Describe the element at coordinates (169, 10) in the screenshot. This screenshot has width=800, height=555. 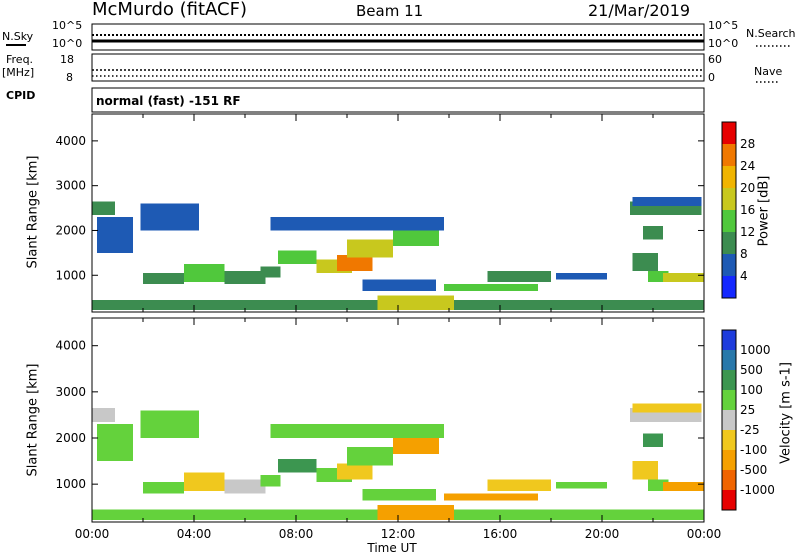
I see `station-title: McMurdo (fitACF)` at that location.